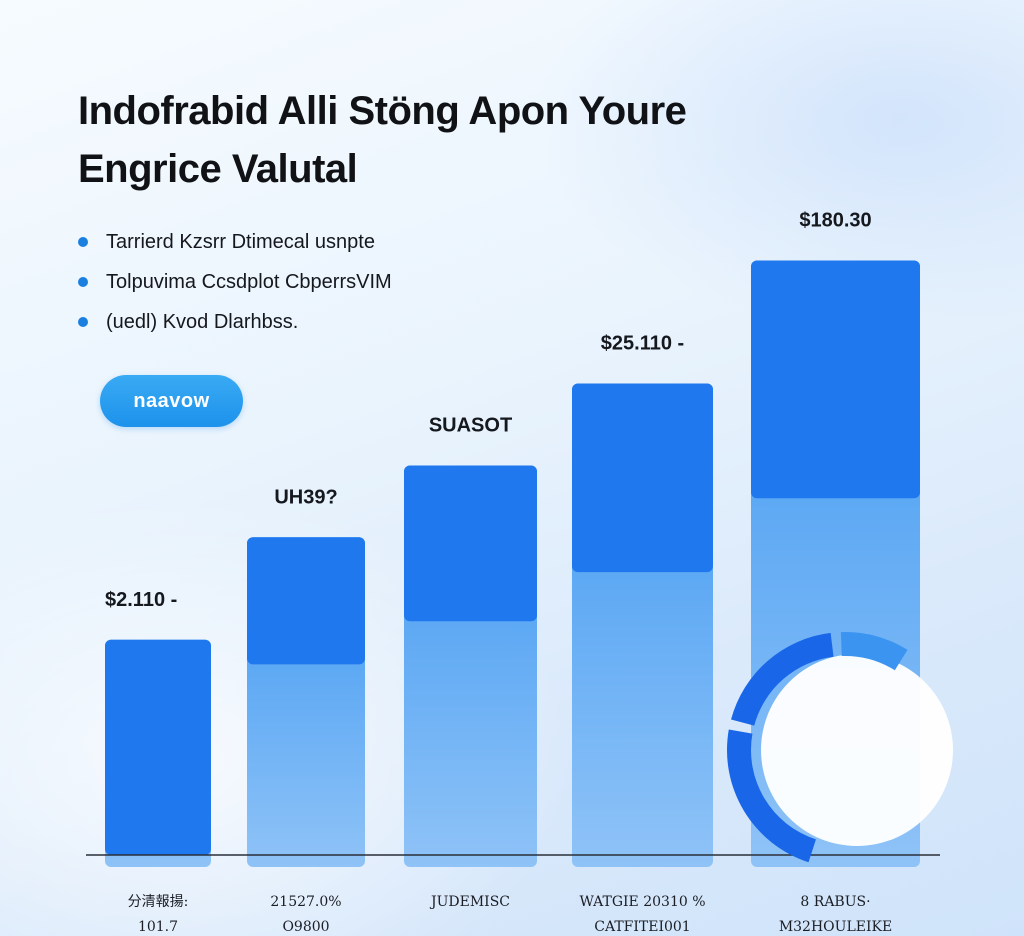  What do you see at coordinates (835, 927) in the screenshot?
I see `category-label: M32HOULEIKE` at bounding box center [835, 927].